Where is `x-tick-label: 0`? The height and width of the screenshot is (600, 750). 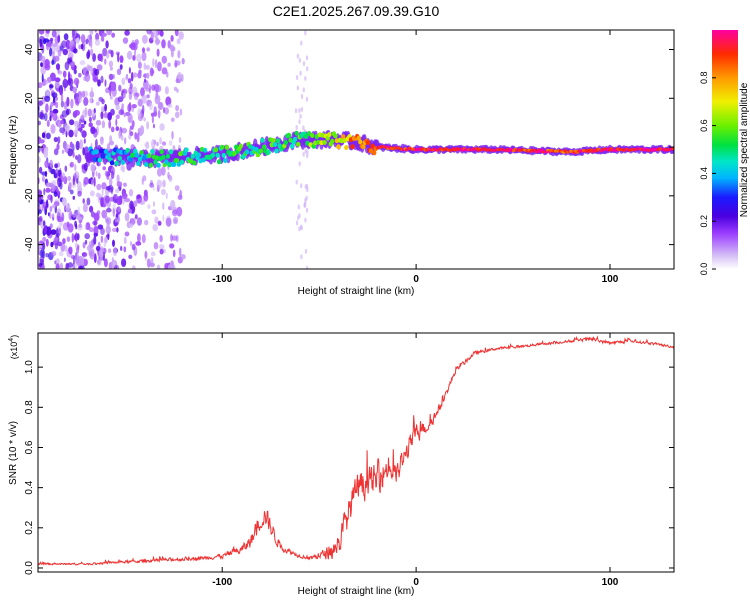 x-tick-label: 0 is located at coordinates (416, 279).